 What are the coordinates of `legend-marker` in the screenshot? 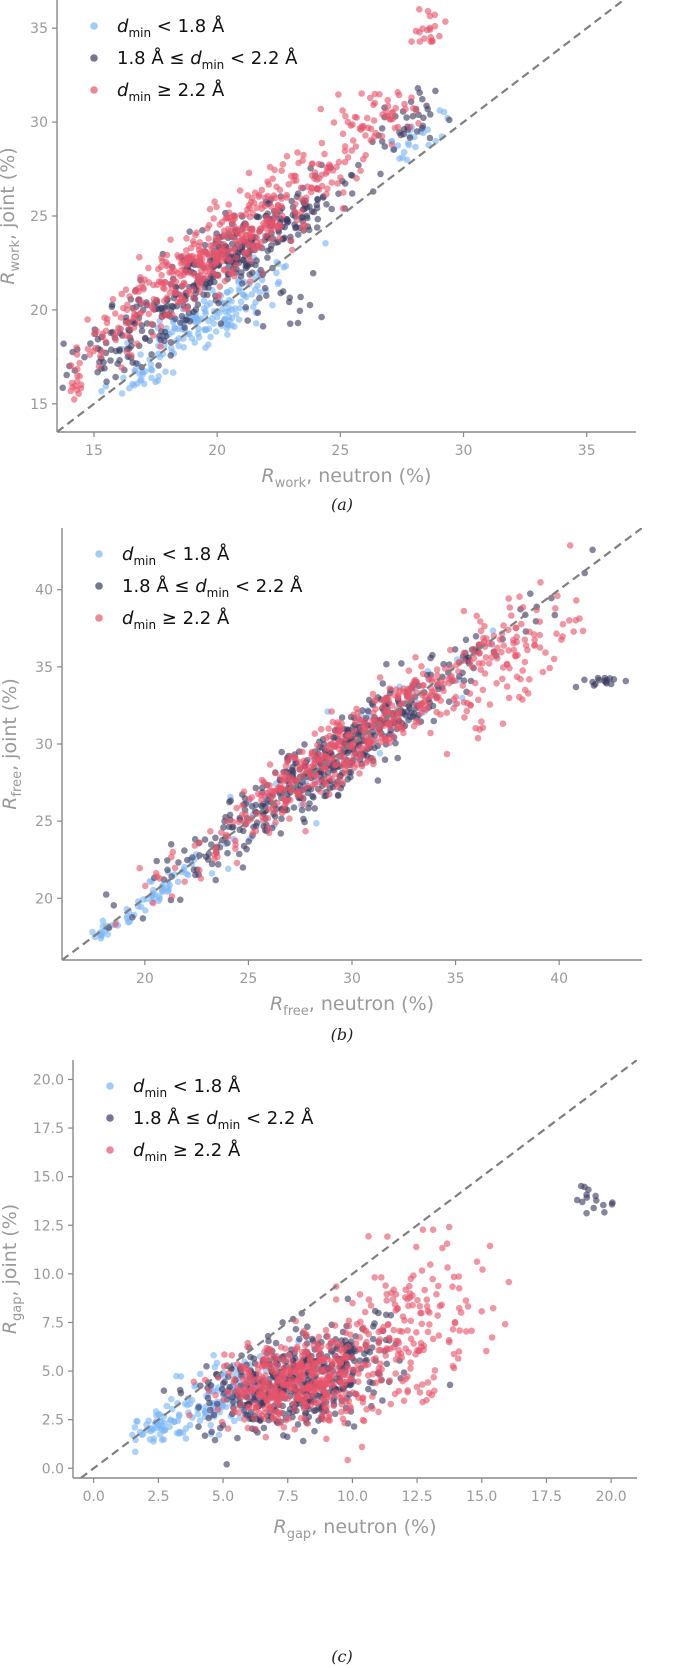 It's located at (94, 58).